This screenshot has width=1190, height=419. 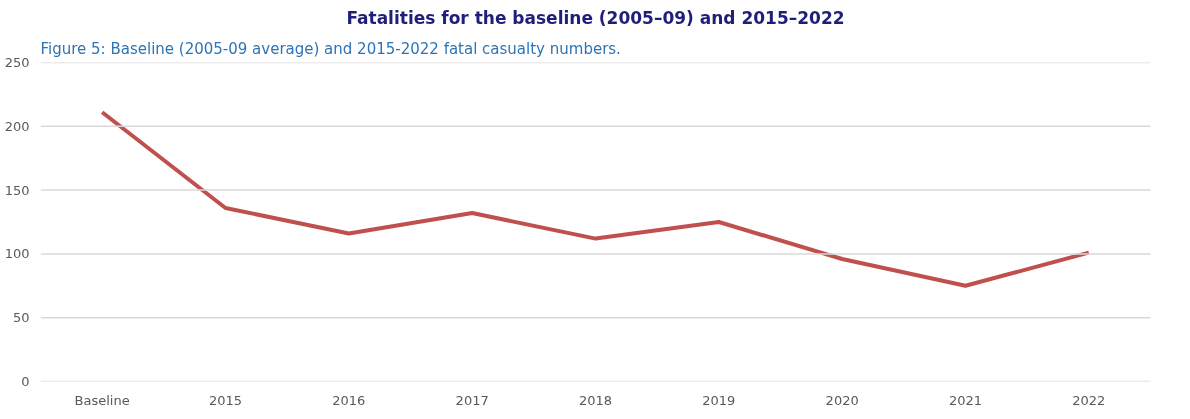 What do you see at coordinates (965, 400) in the screenshot?
I see `x-tick-label: 2021` at bounding box center [965, 400].